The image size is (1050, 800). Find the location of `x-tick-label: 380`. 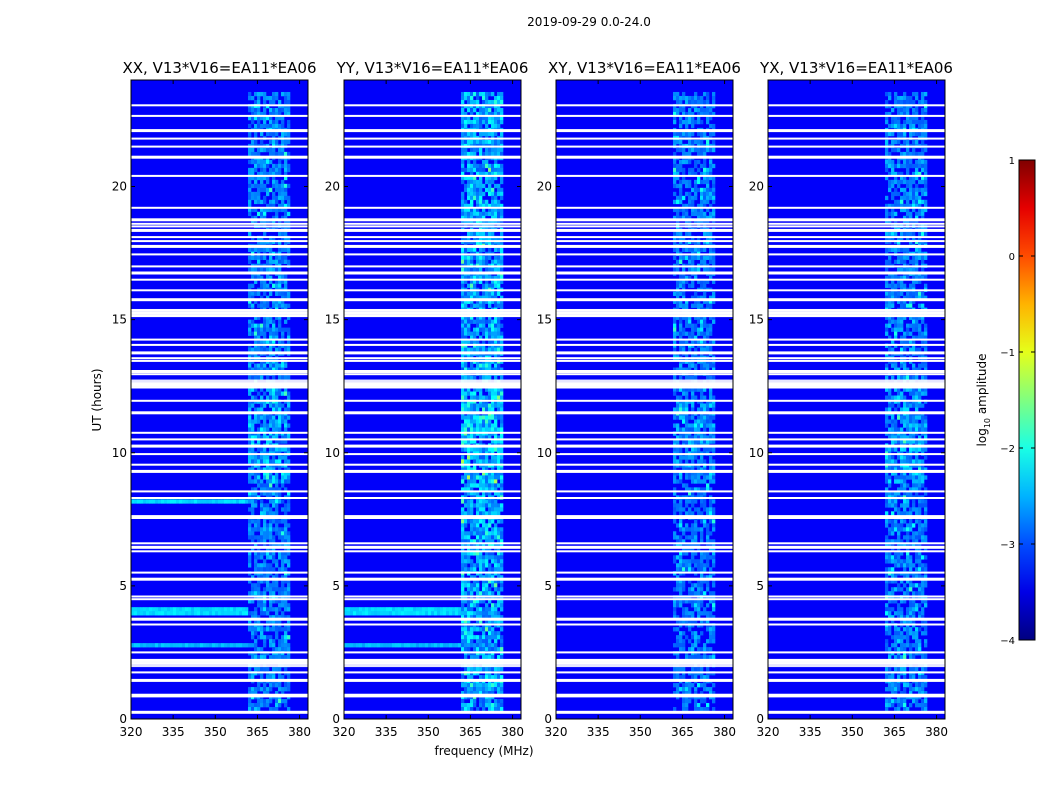

x-tick-label: 380 is located at coordinates (512, 732).